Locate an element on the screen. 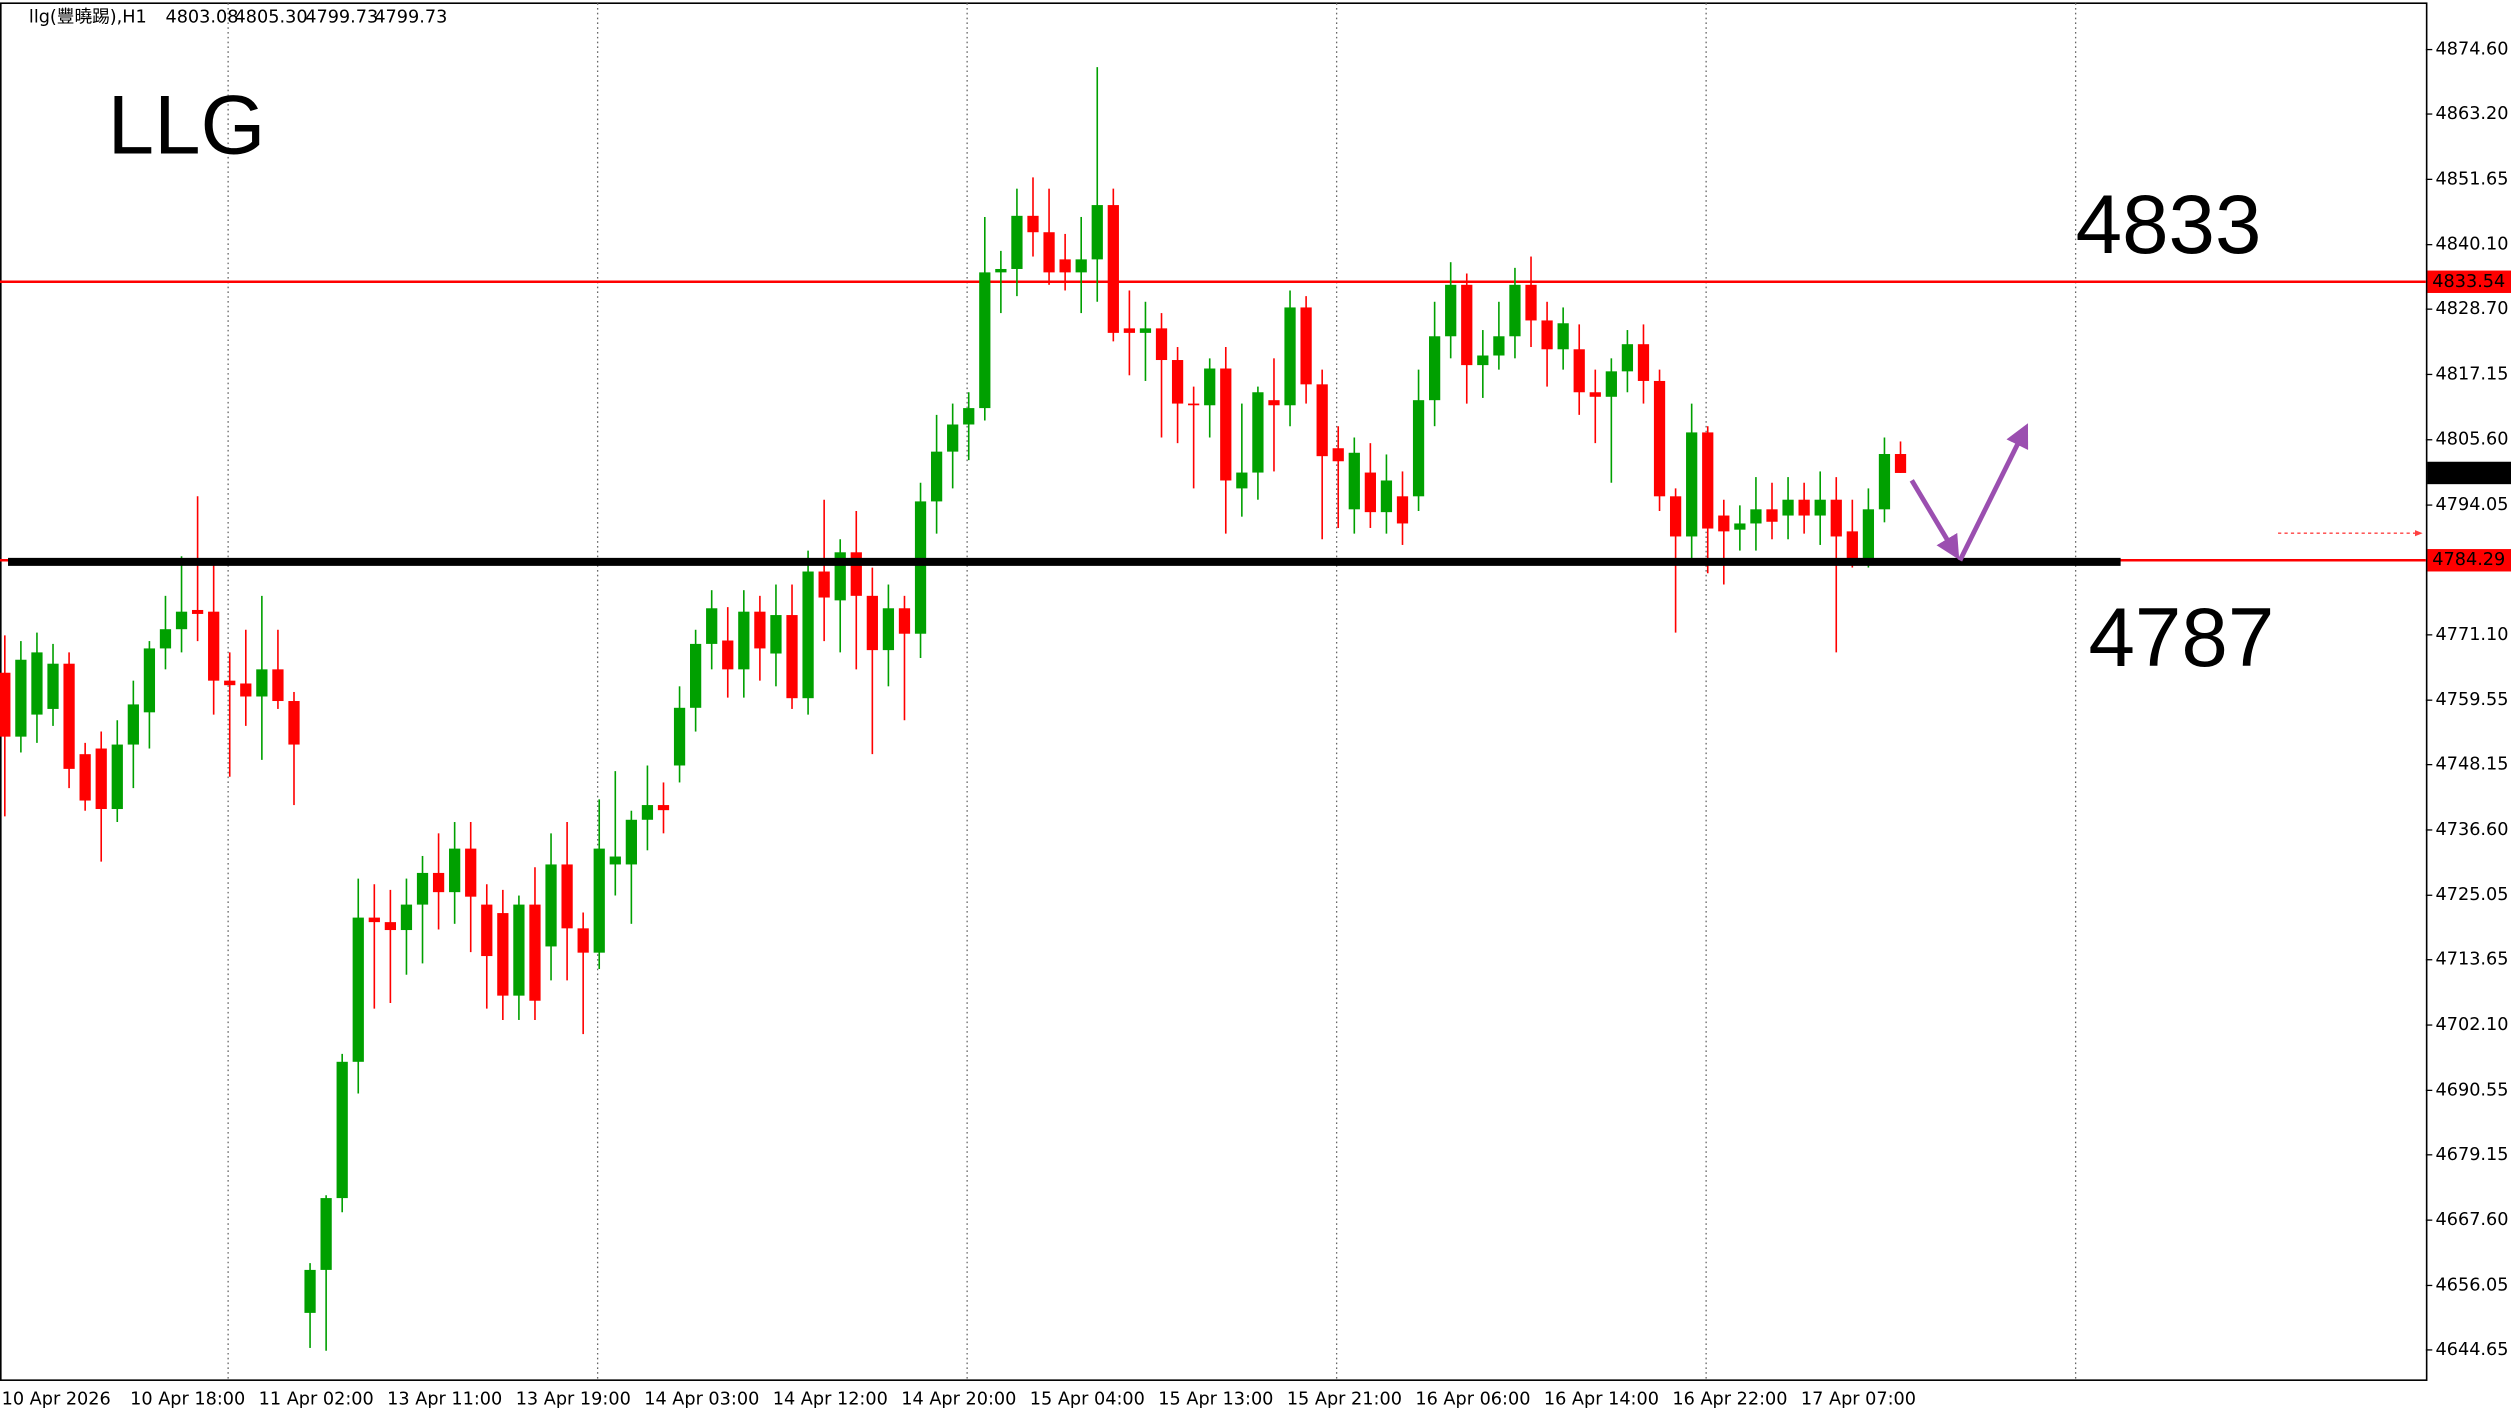  current-price-label: 4799.73 is located at coordinates (2468, 473).